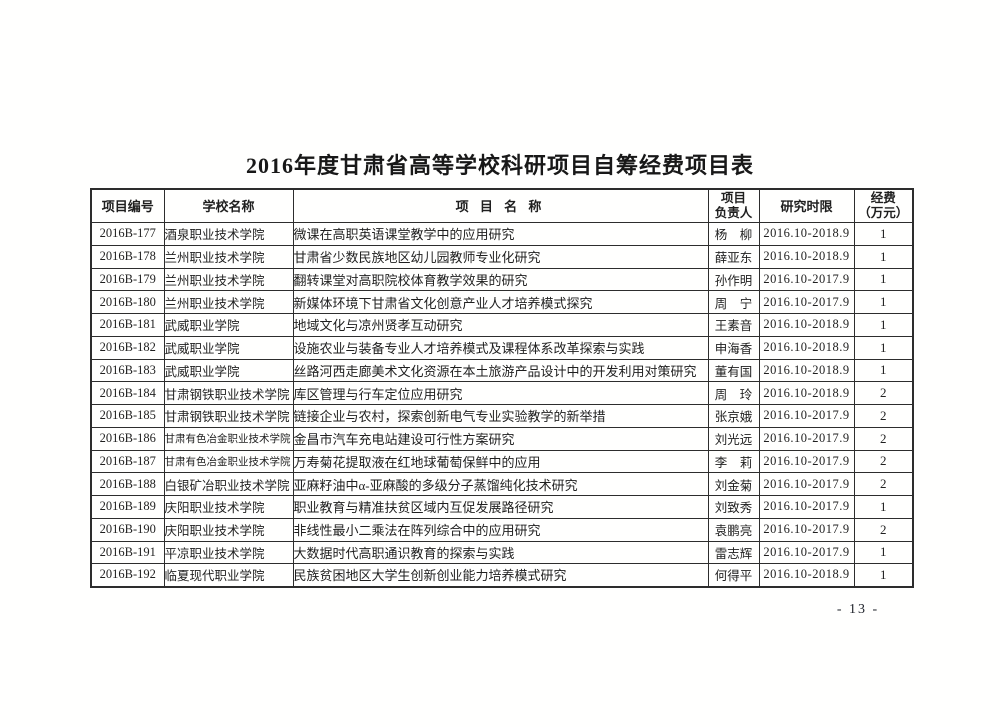 The height and width of the screenshot is (727, 1000). I want to click on project-name-cell: 新媒体环境下甘肃省文化创意产业人才培养模式探究, so click(500, 302).